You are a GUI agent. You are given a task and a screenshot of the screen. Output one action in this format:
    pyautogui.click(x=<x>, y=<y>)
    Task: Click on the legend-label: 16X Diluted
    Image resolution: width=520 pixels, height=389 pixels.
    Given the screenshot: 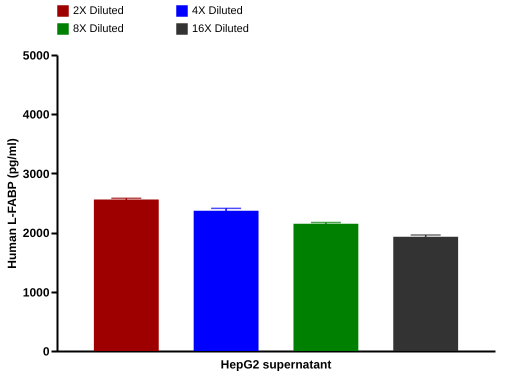 What is the action you would take?
    pyautogui.click(x=220, y=29)
    